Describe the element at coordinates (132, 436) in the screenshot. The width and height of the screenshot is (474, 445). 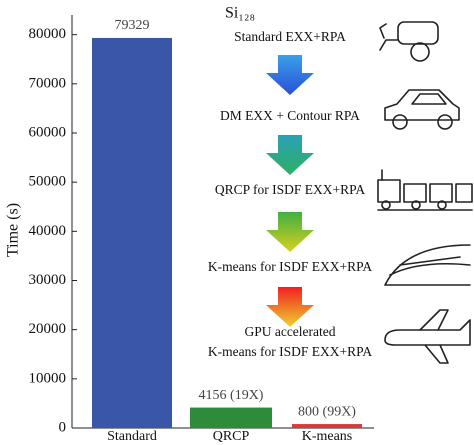
I see `x-tick-label: Standard` at that location.